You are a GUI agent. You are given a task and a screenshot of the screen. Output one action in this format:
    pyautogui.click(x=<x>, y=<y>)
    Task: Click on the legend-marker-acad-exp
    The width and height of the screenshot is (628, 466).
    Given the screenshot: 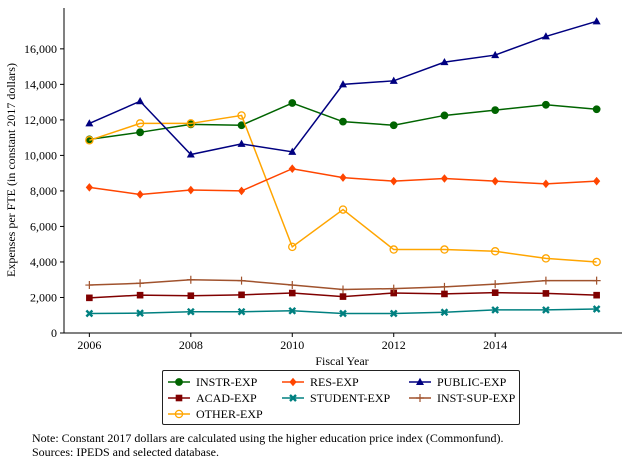 What is the action you would take?
    pyautogui.click(x=179, y=398)
    